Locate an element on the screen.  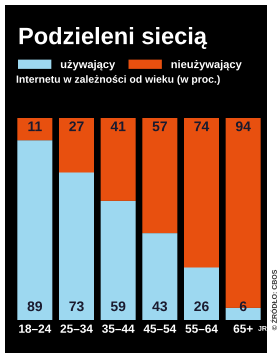
data-label: 57 is located at coordinates (159, 127).